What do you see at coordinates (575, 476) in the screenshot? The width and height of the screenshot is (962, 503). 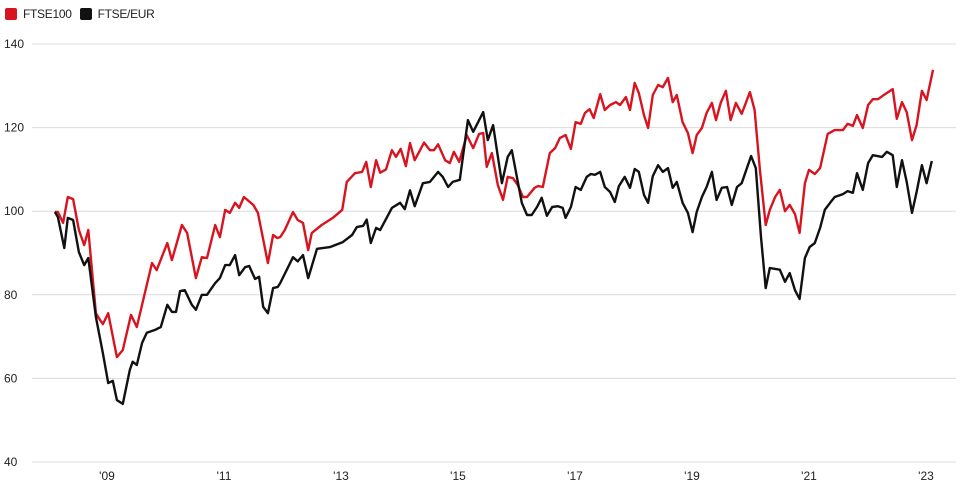 I see `x-tick-label: '17` at bounding box center [575, 476].